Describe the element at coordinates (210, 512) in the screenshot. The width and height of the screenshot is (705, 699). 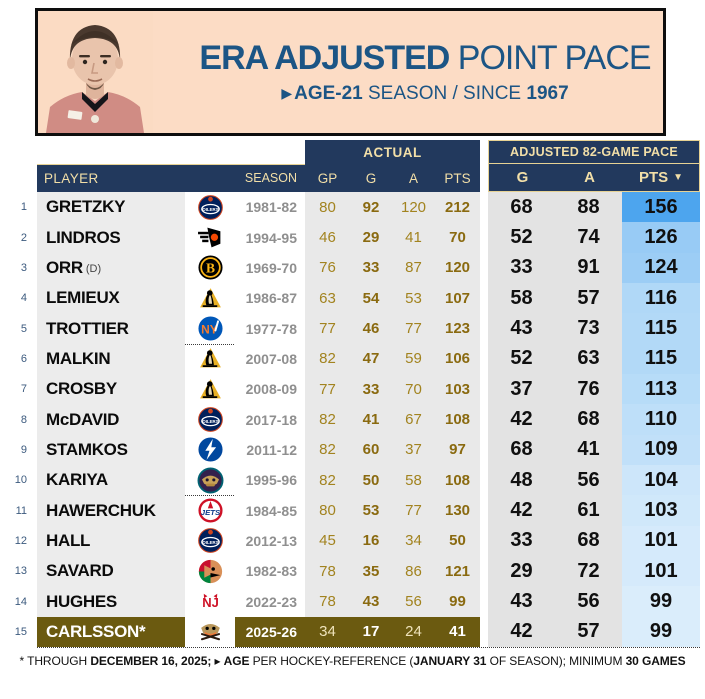
I see `svg-text: JETS` at that location.